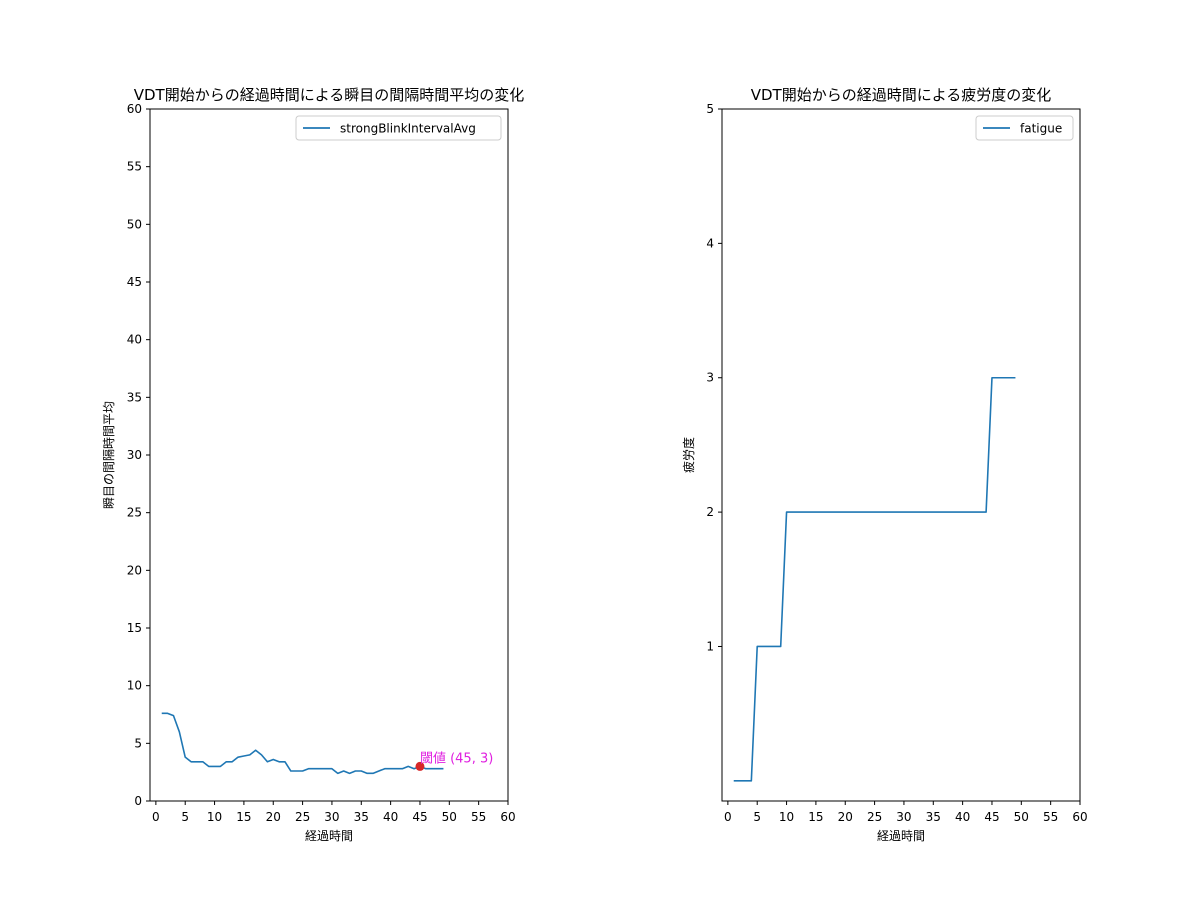  What do you see at coordinates (901, 95) in the screenshot?
I see `chart-title: VDT開始からの経過時間による疲労度の変化` at bounding box center [901, 95].